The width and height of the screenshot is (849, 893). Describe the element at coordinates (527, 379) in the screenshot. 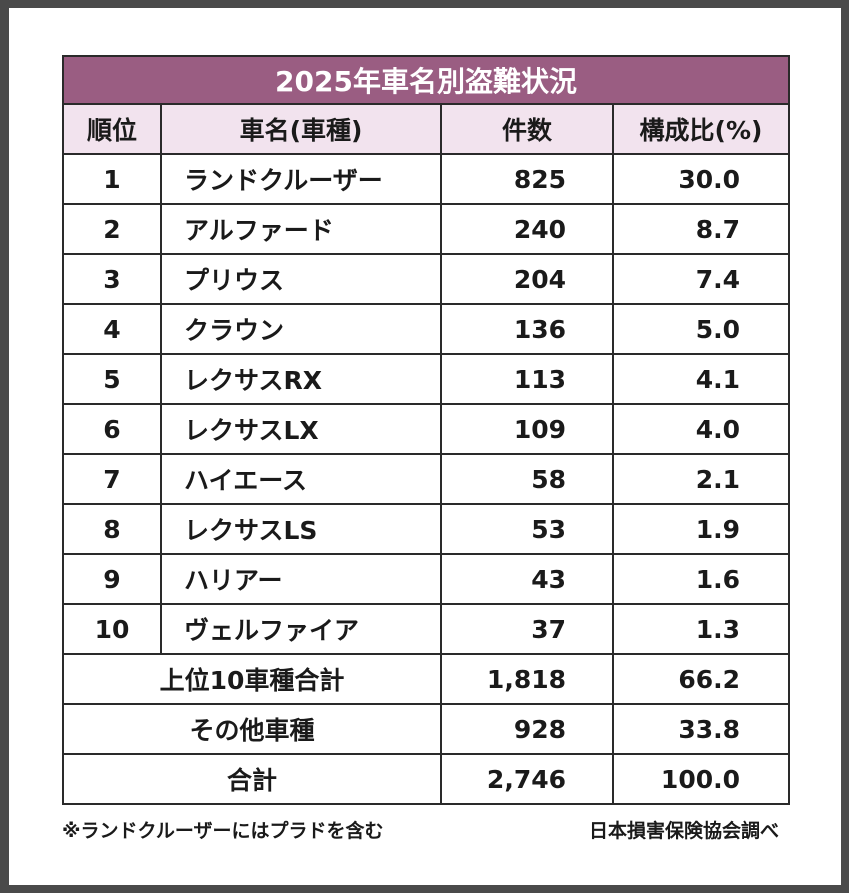

I see `count-cell: 113` at that location.